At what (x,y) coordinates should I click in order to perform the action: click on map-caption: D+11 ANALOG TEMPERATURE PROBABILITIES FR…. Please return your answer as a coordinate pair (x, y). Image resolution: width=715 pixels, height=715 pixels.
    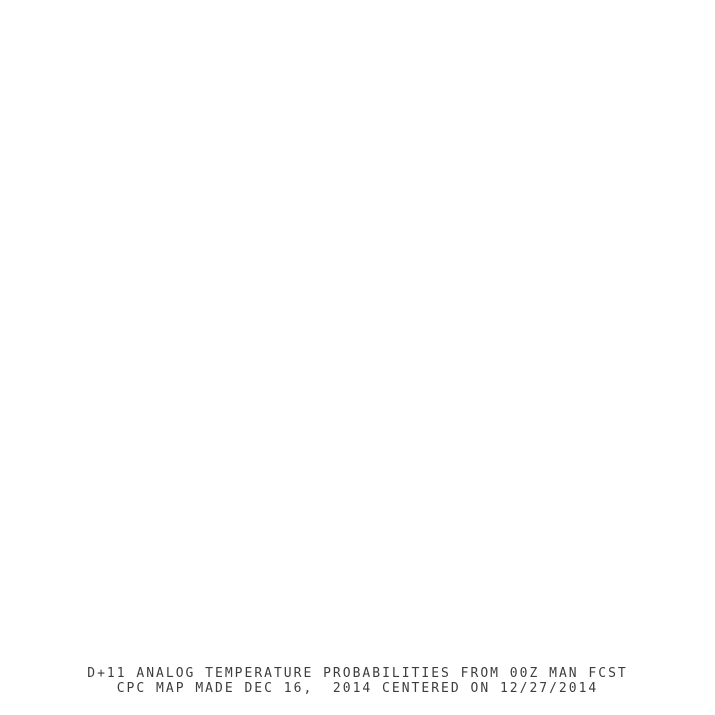
    Looking at the image, I should click on (357, 681).